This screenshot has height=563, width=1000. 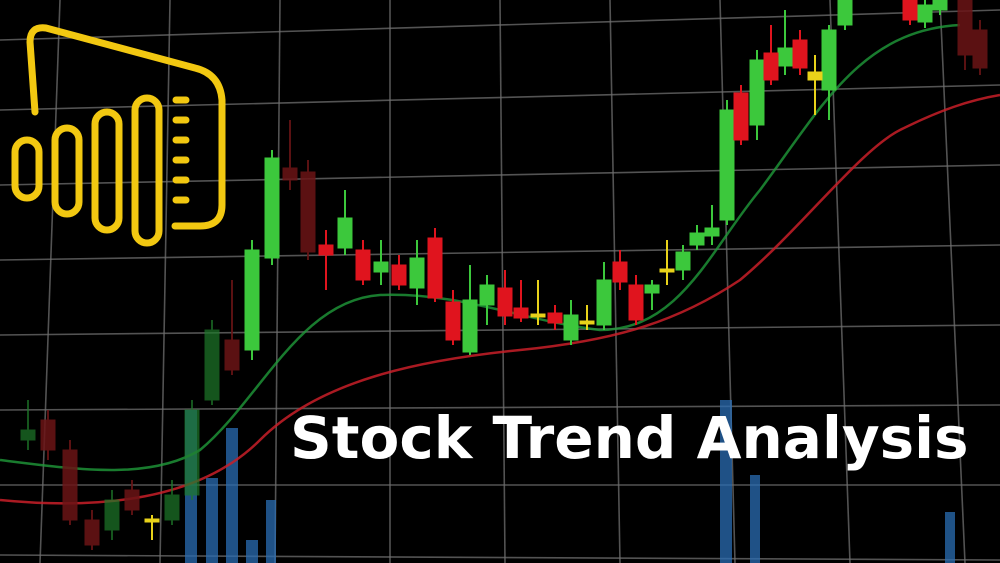 I want to click on title: Stock Trend Analysis, so click(x=629, y=438).